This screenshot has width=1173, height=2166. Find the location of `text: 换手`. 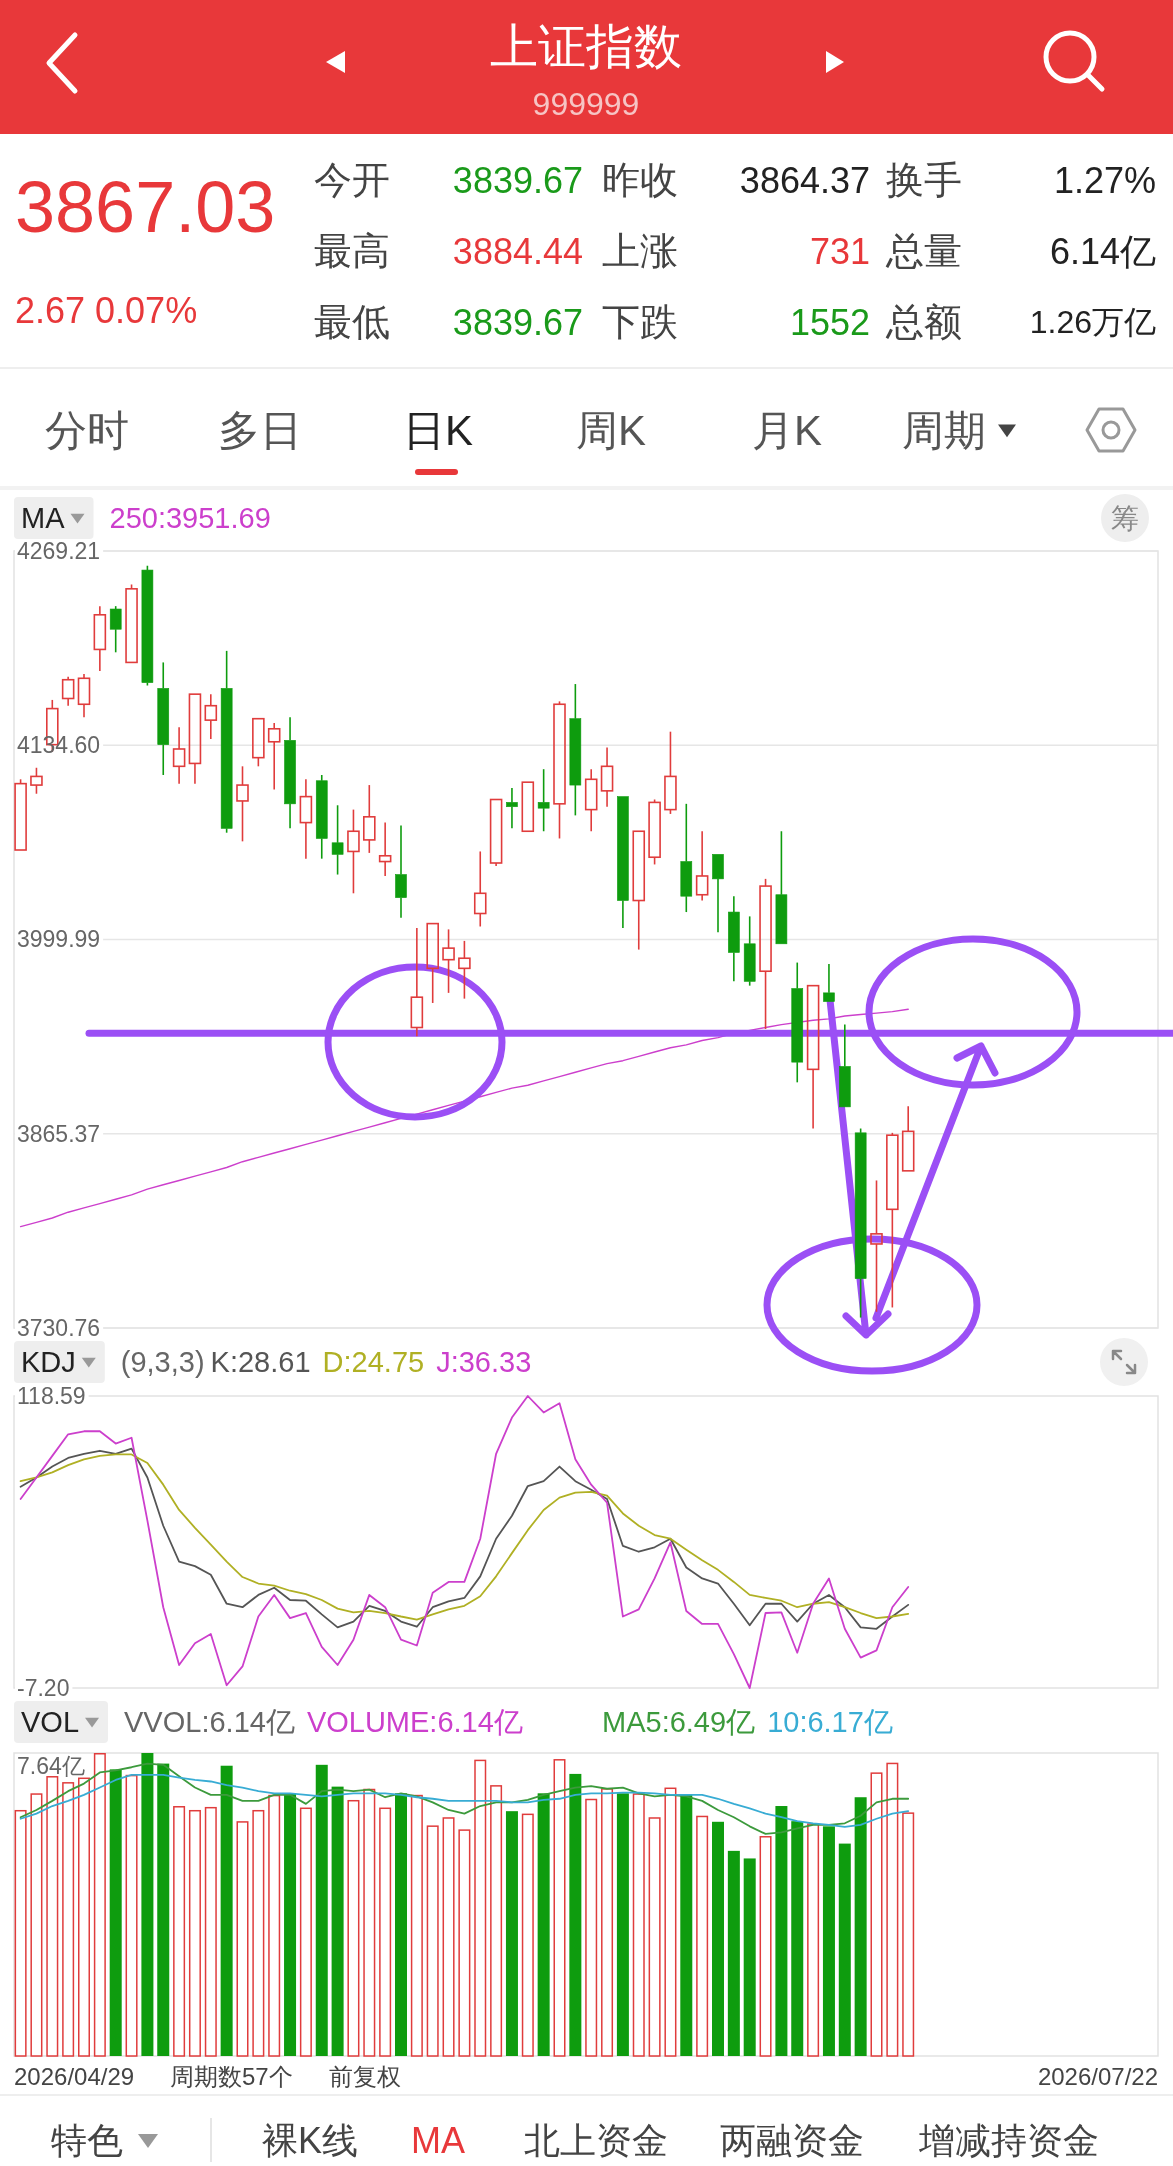

text: 换手 is located at coordinates (924, 180).